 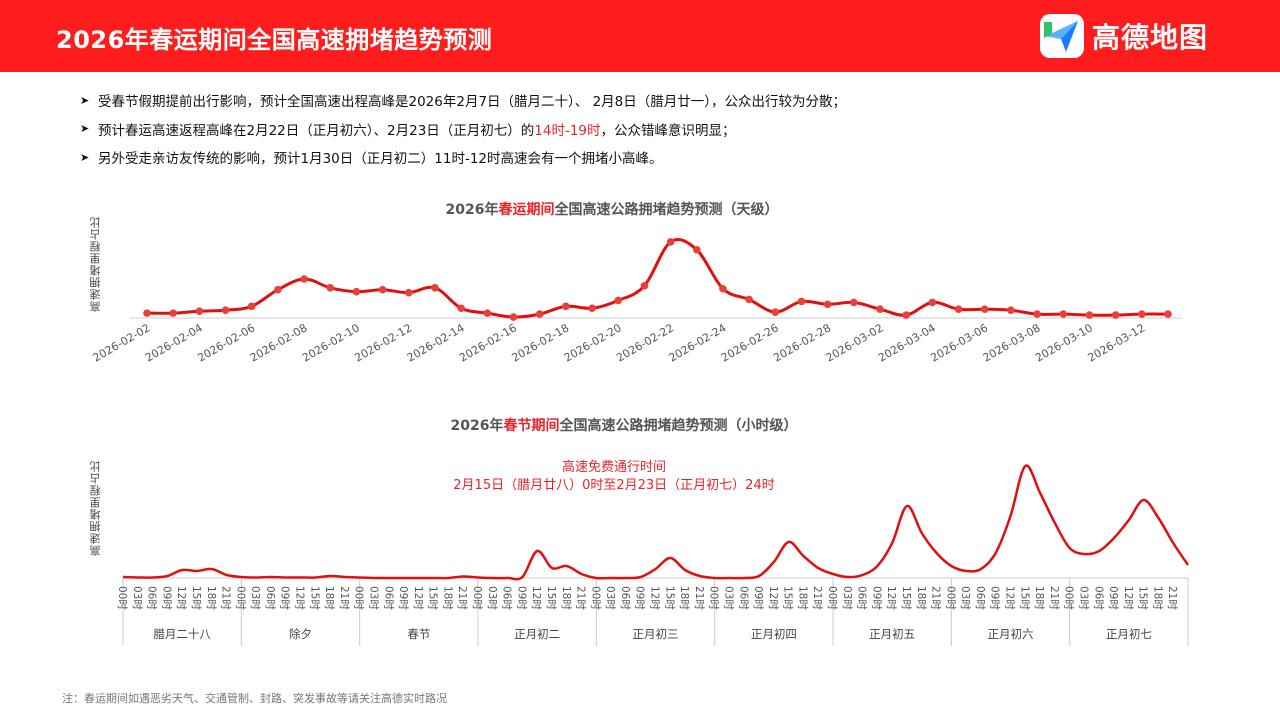 What do you see at coordinates (182, 634) in the screenshot?
I see `day-label: 腊月二十八` at bounding box center [182, 634].